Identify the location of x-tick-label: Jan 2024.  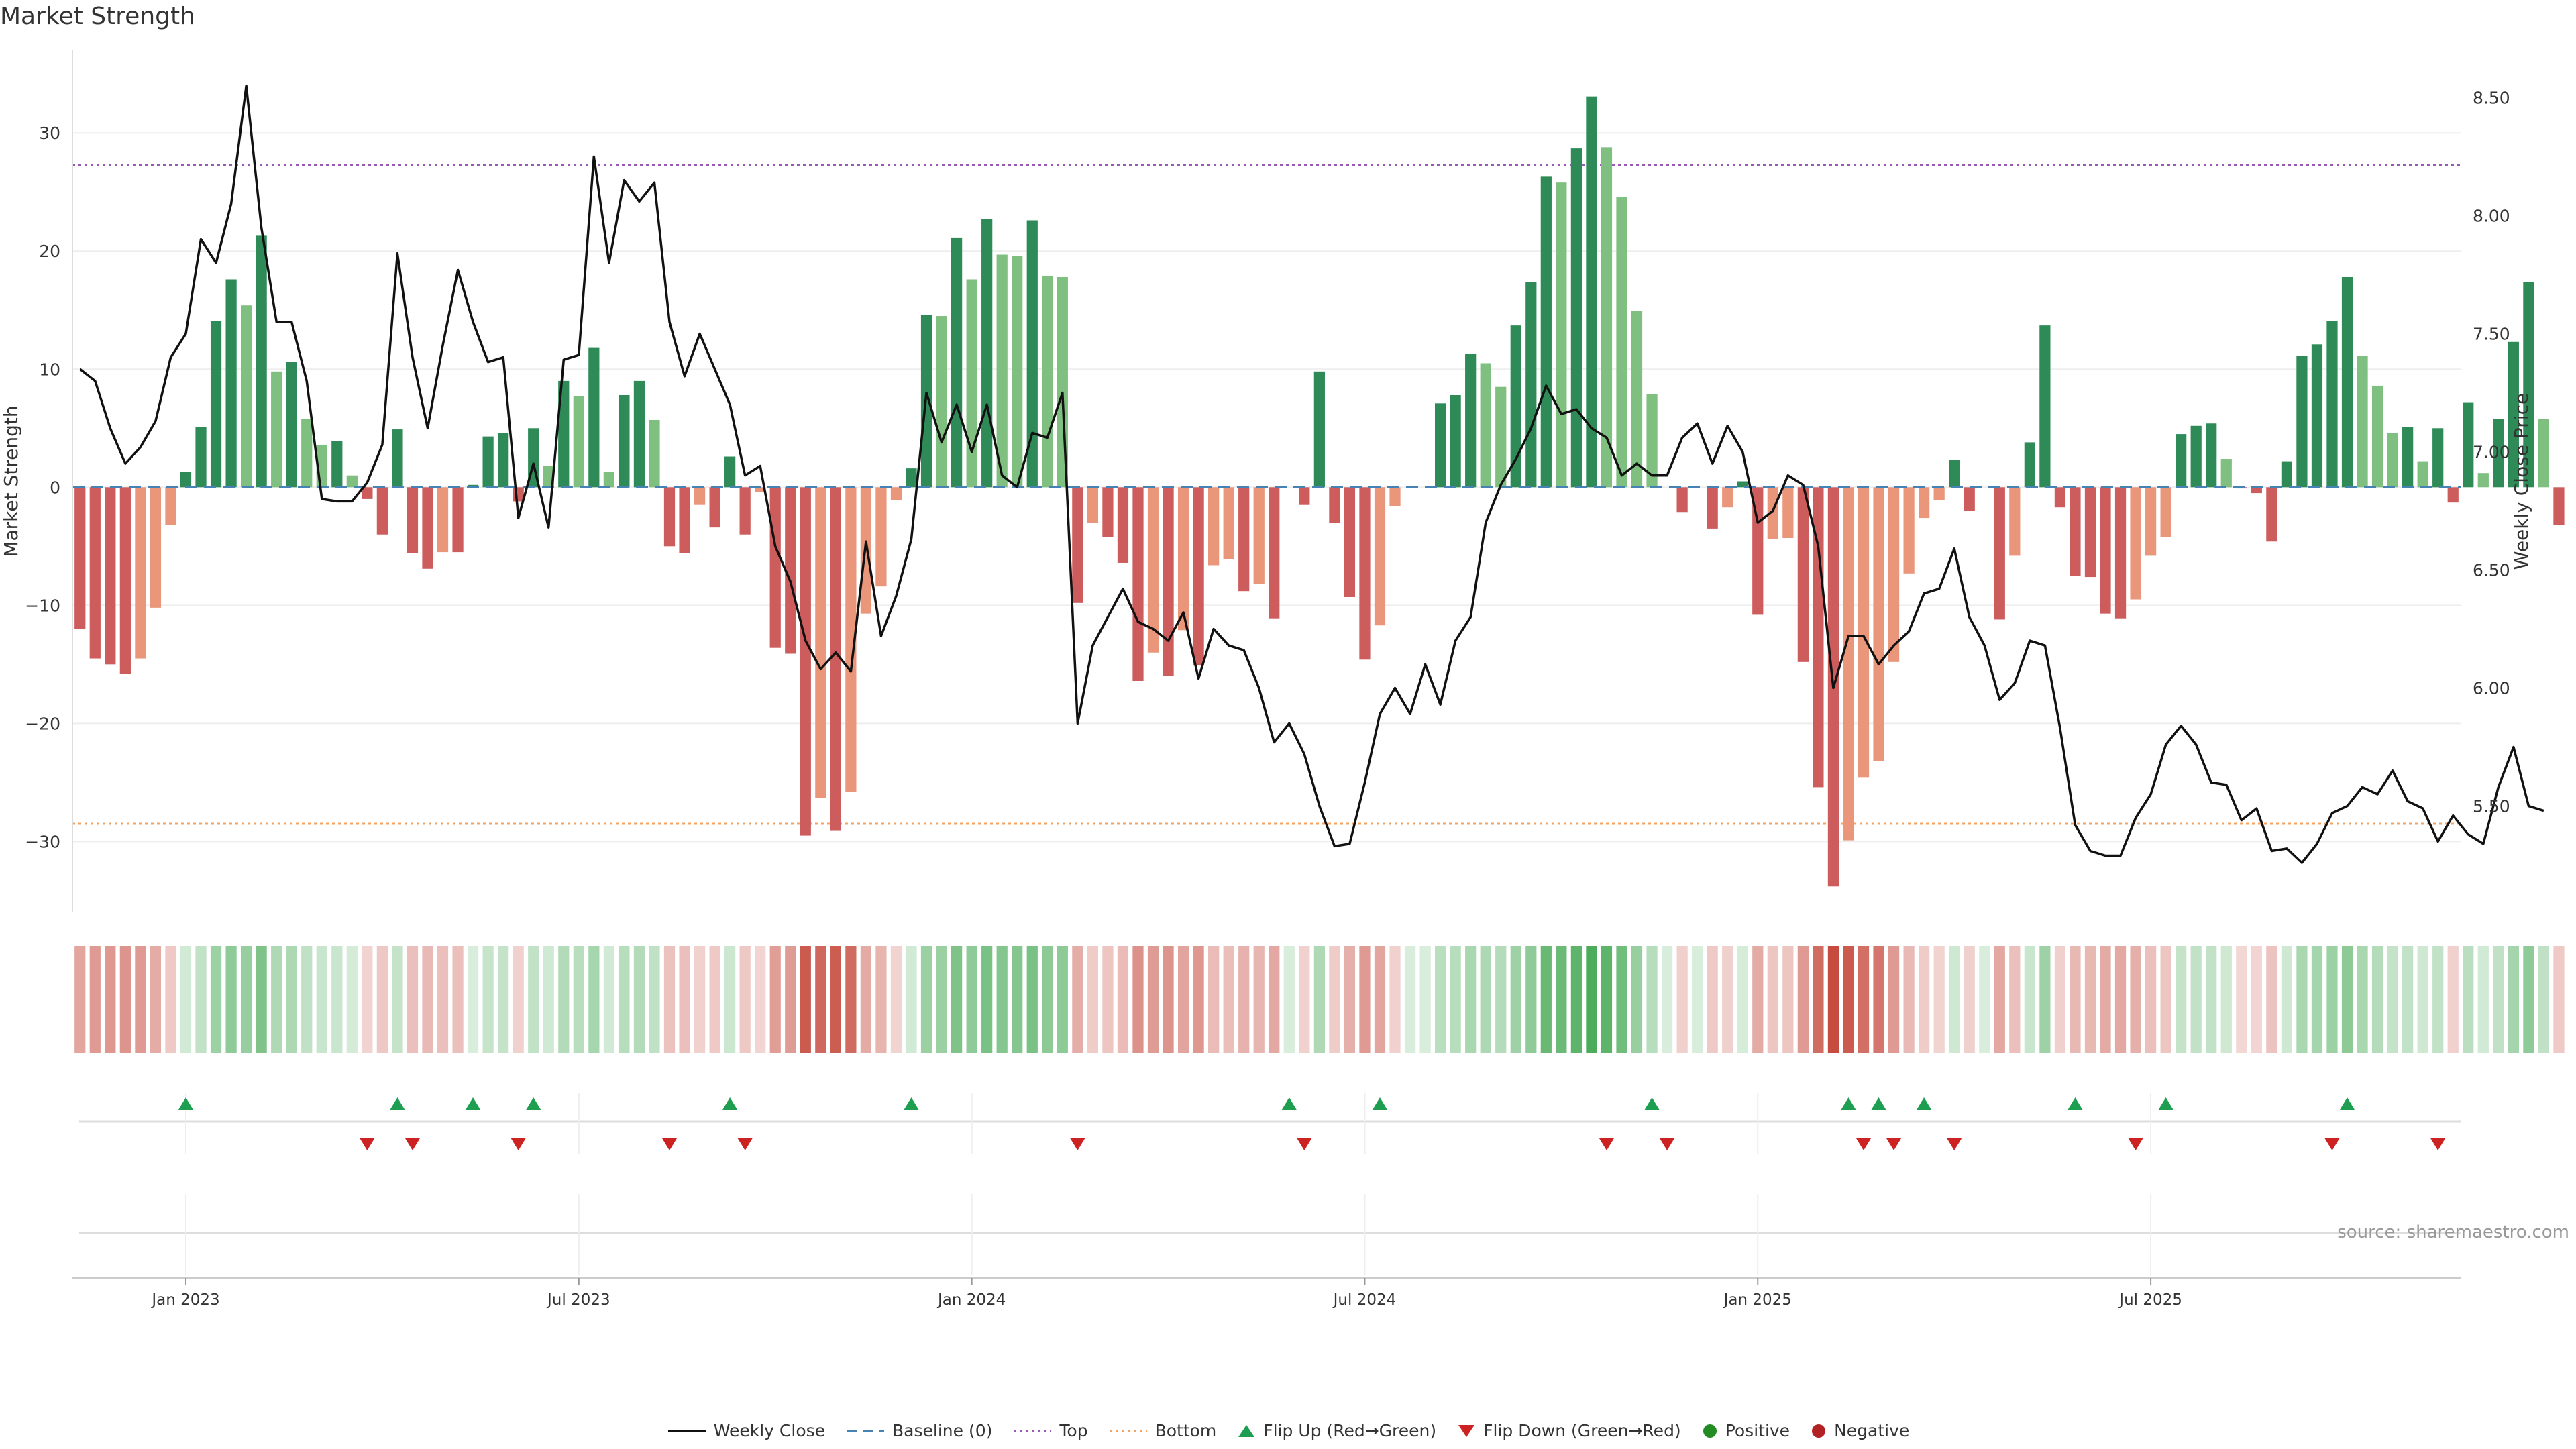
(971, 1300).